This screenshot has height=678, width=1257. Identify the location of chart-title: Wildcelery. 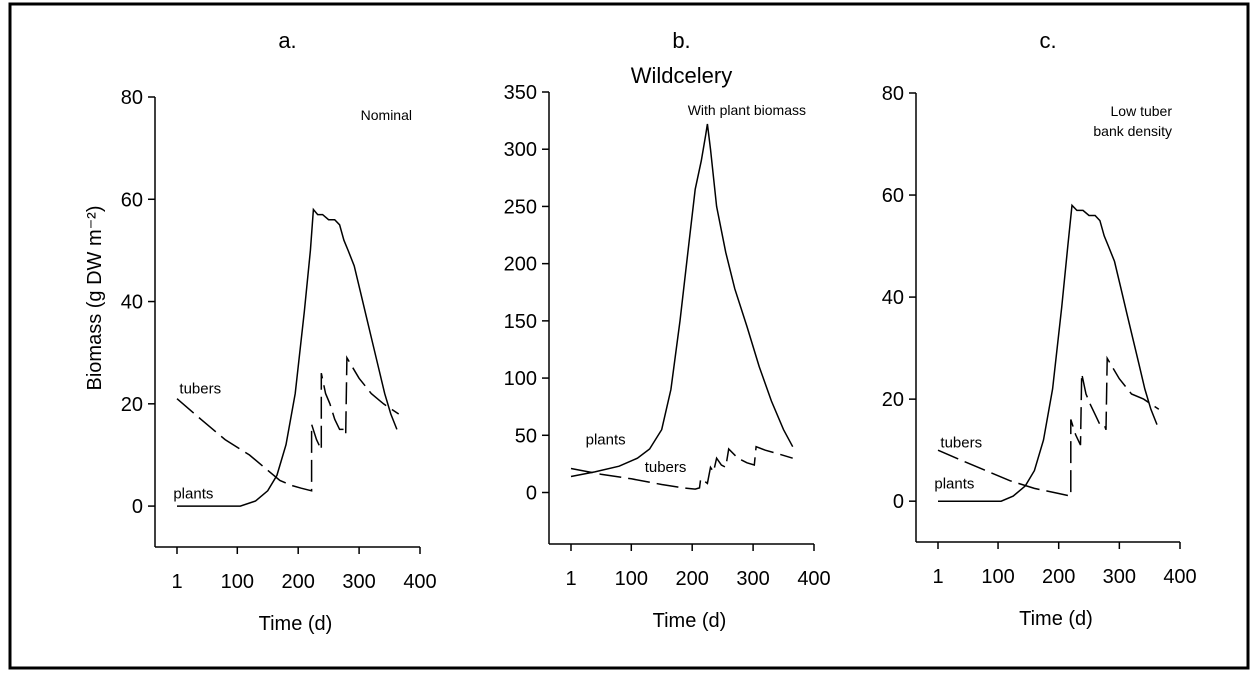
(681, 75).